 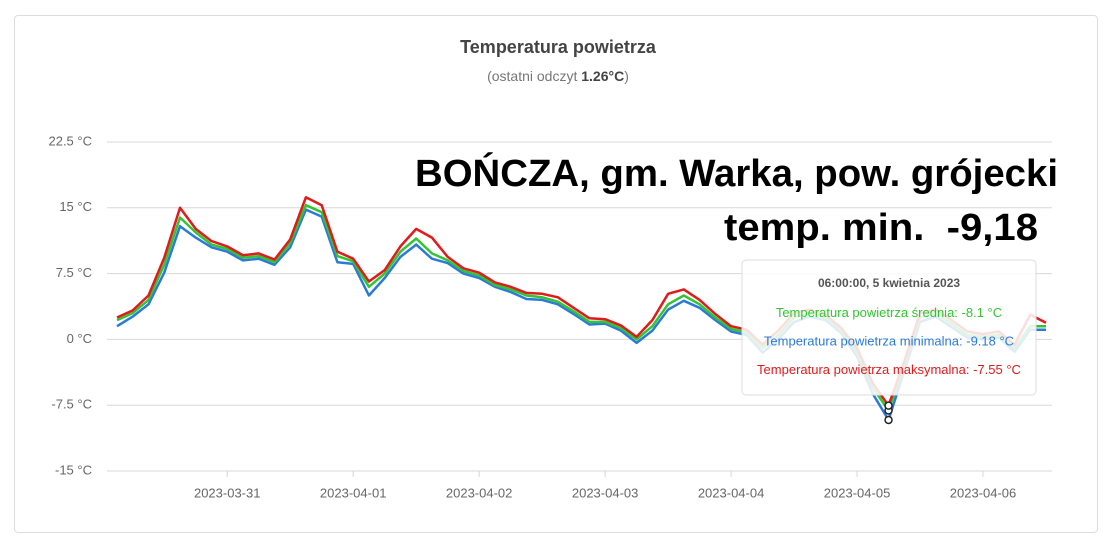 I want to click on subtitle-text: ), so click(x=626, y=76).